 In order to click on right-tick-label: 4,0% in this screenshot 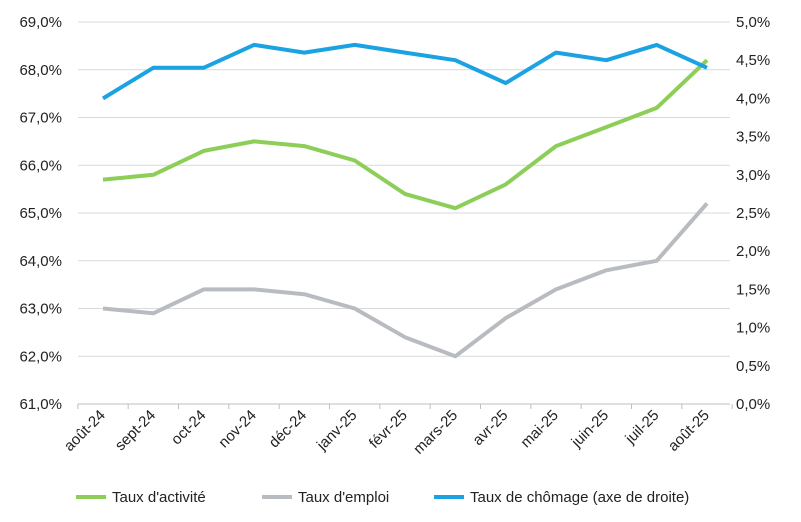, I will do `click(753, 98)`.